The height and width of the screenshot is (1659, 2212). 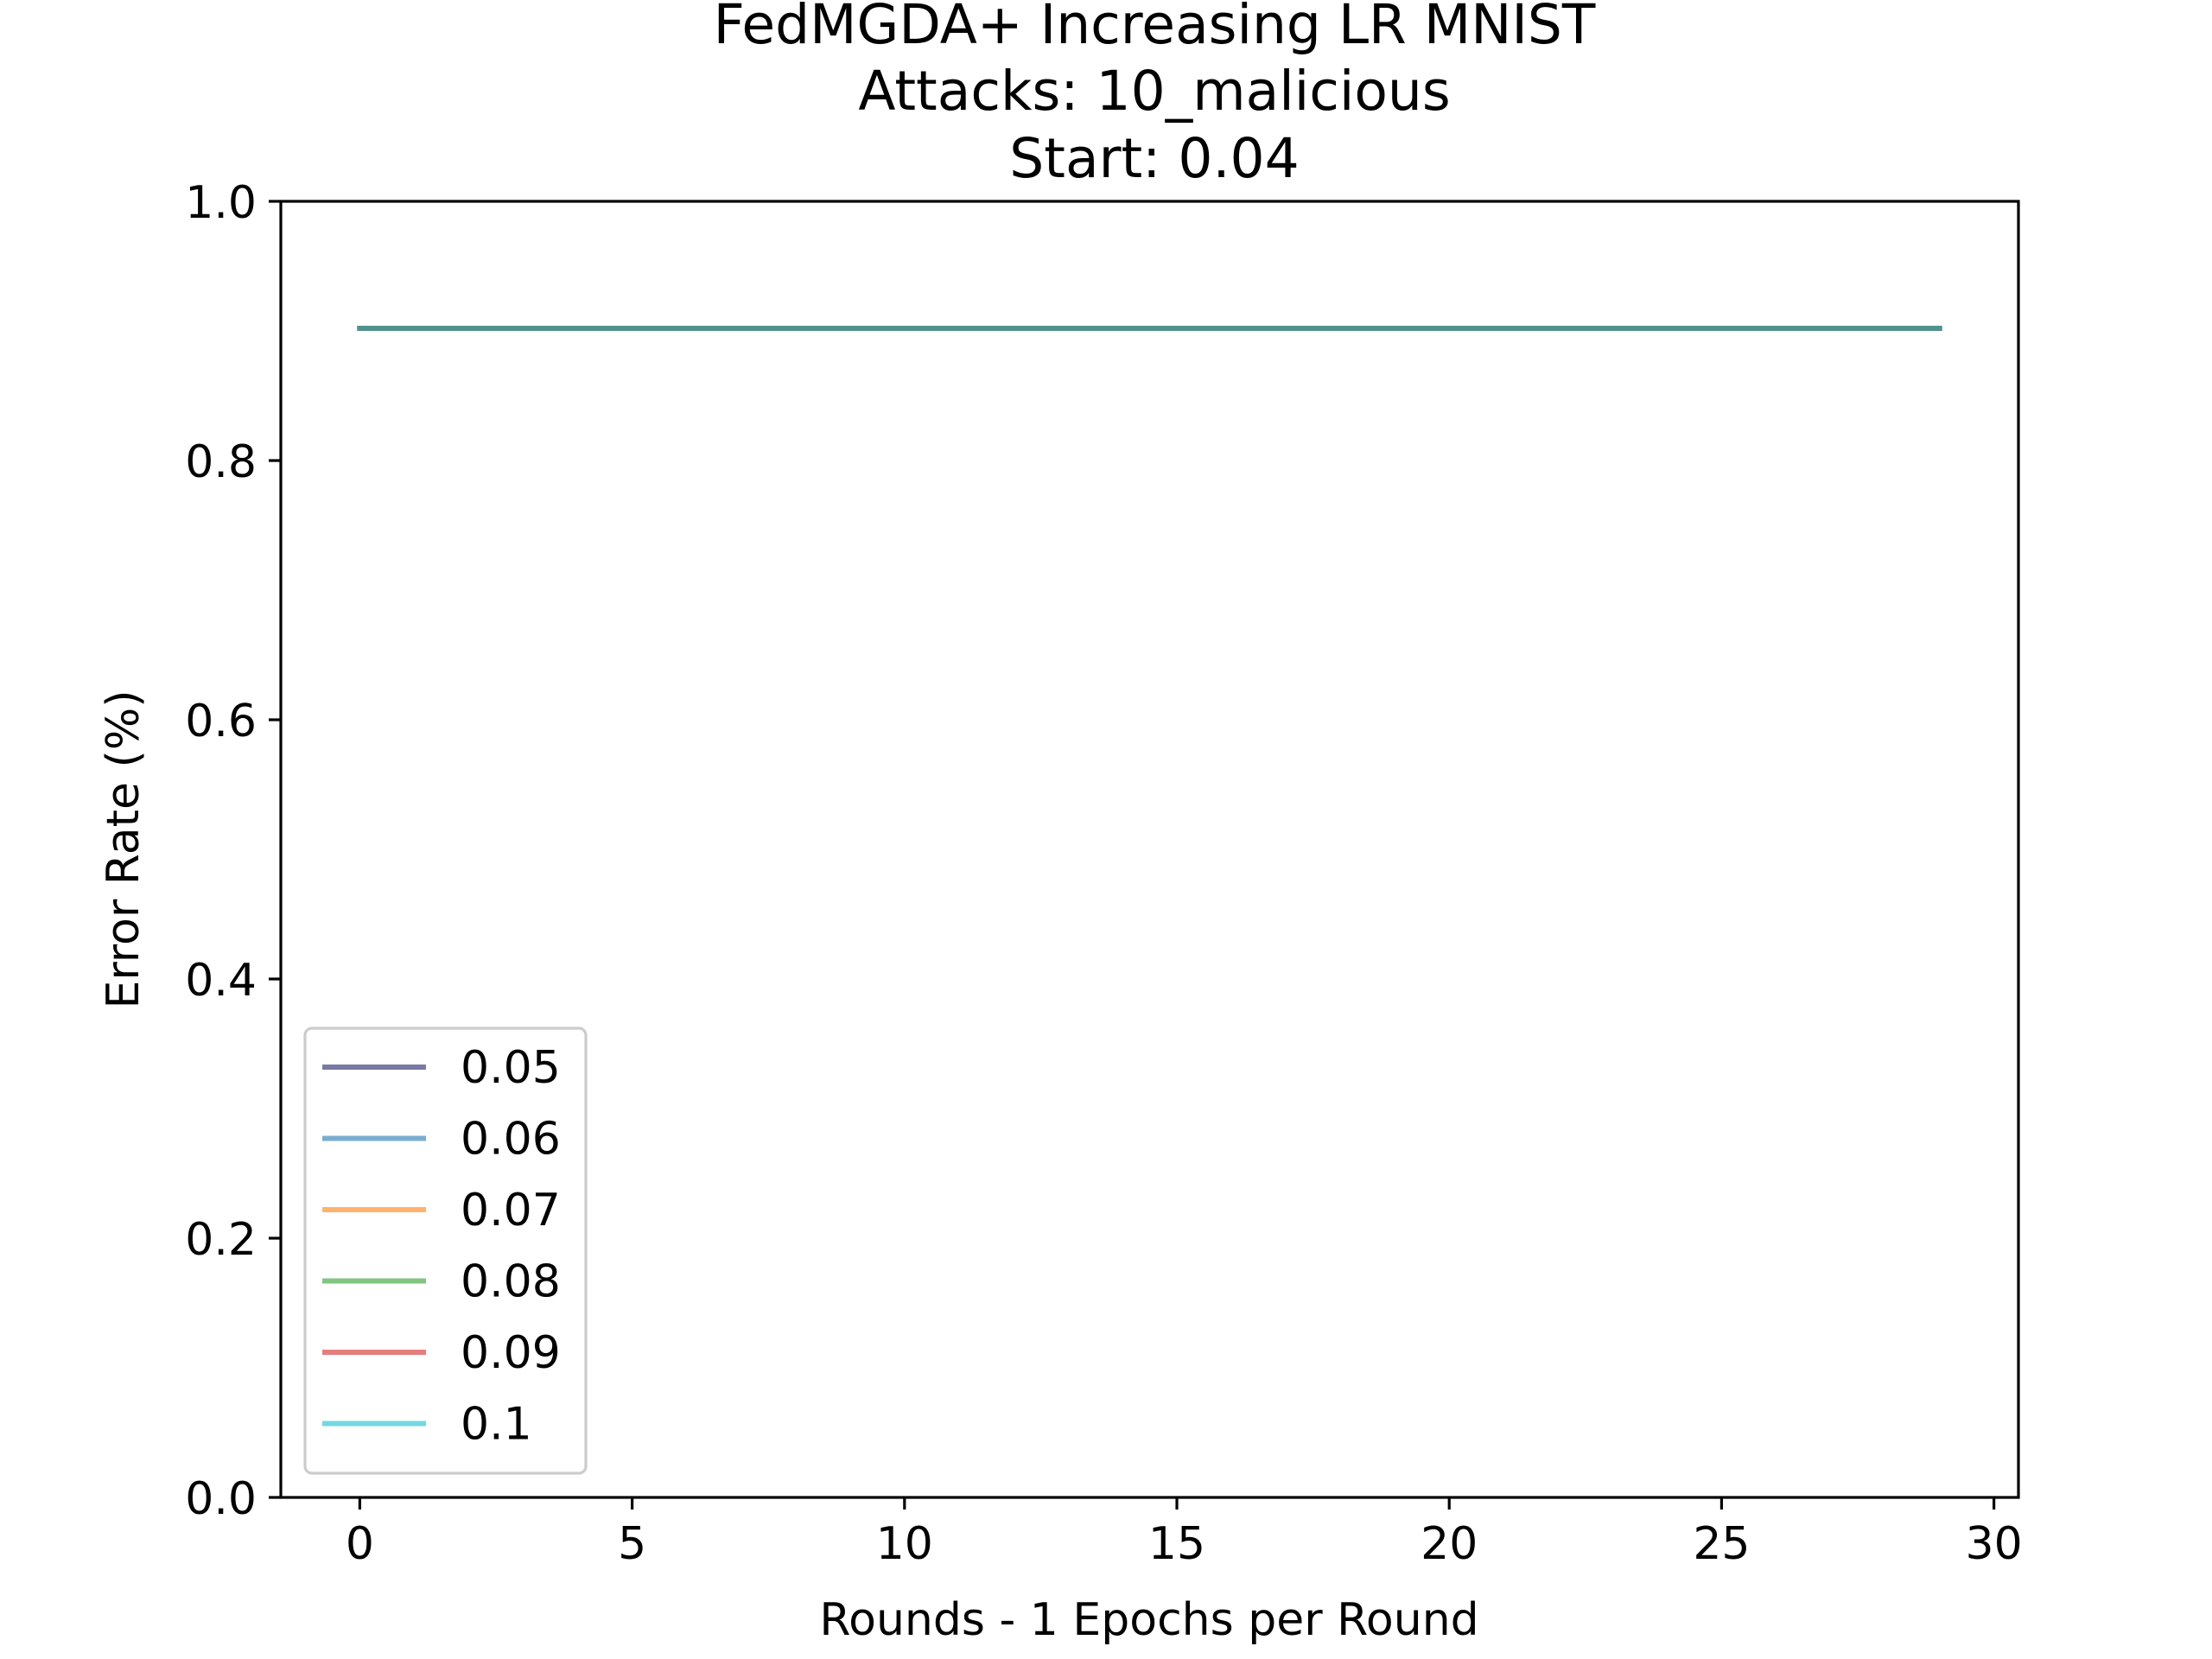 I want to click on x-tick-label-1: 5, so click(x=632, y=1544).